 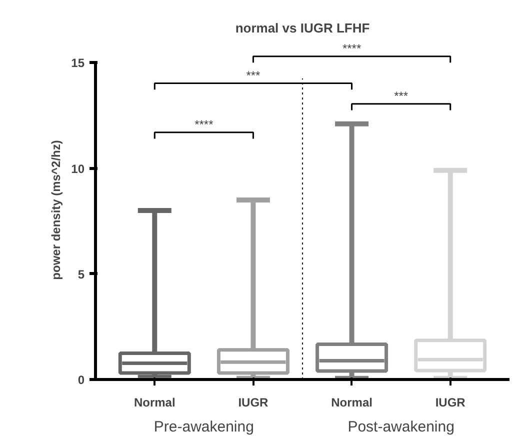 I want to click on annotation: ****, so click(x=204, y=124).